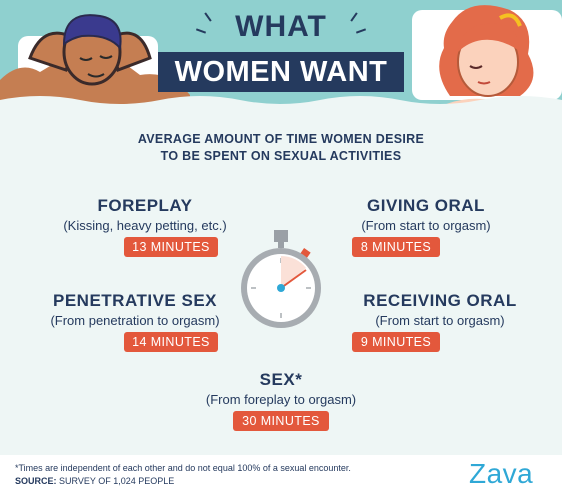  What do you see at coordinates (396, 247) in the screenshot?
I see `giving-oral-time-badge: 8 MINUTES` at bounding box center [396, 247].